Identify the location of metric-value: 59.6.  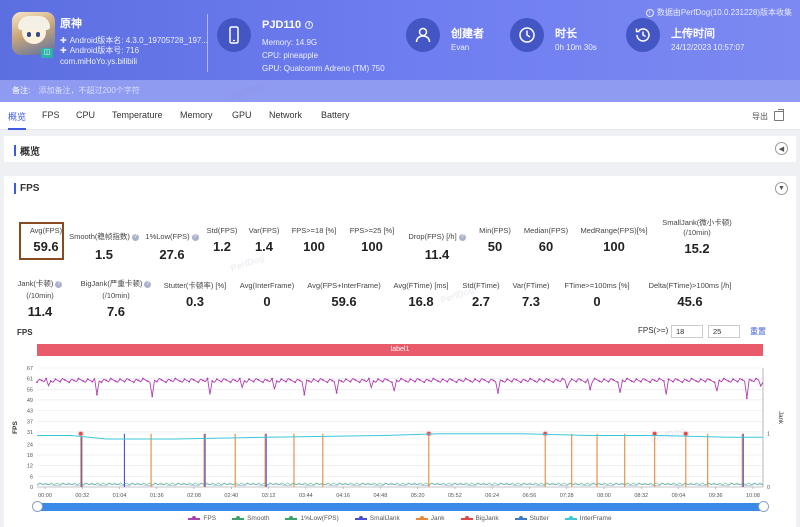
(46, 246).